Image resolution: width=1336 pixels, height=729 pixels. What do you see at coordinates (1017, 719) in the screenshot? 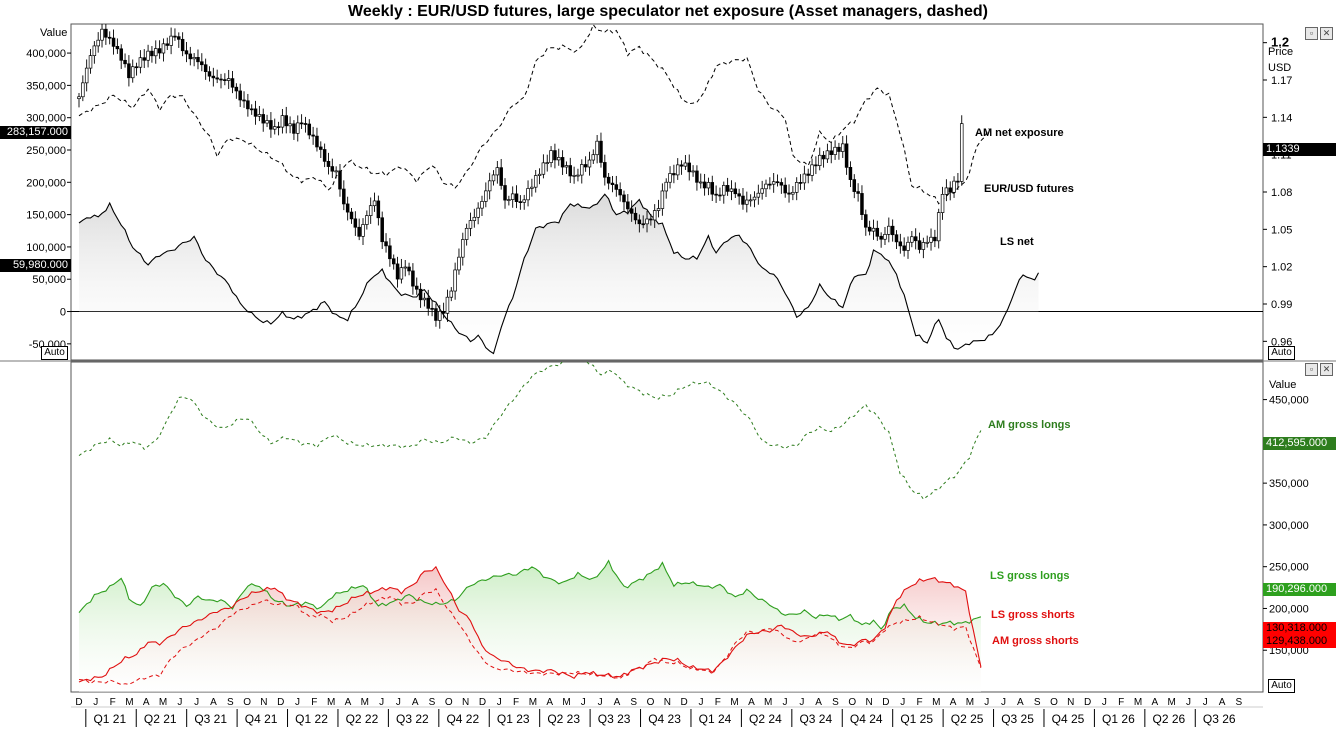
I see `x-quarter-label: Q3 25` at bounding box center [1017, 719].